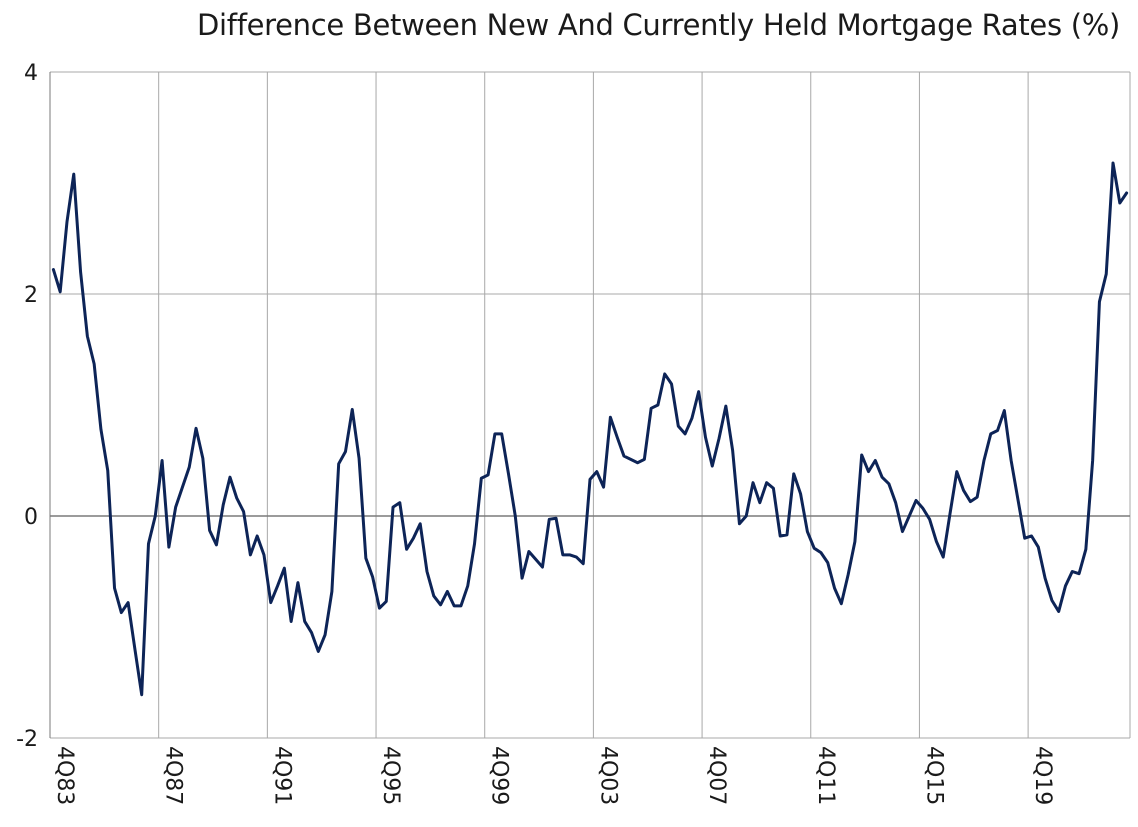 The image size is (1138, 827). Describe the element at coordinates (27, 406) in the screenshot. I see `y-tick-labels: 4 2 0 -2` at that location.